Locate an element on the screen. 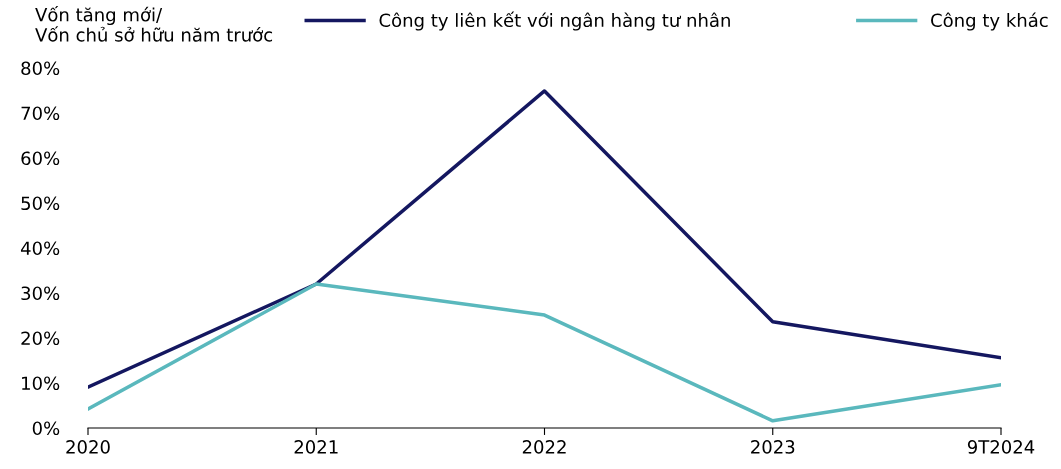 The height and width of the screenshot is (469, 1061). y-tick-label: 10% is located at coordinates (41, 383).